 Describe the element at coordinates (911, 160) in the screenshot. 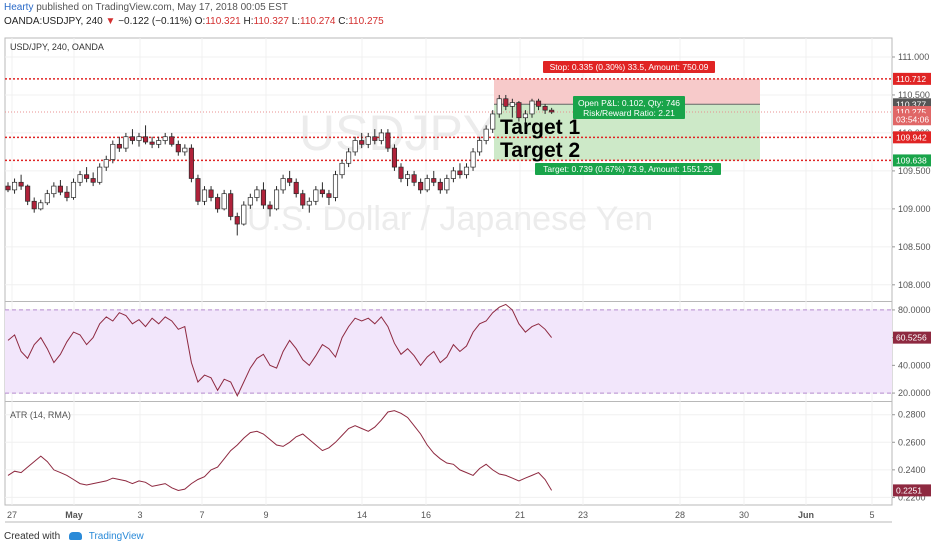

I see `price-tag: 109.638` at that location.